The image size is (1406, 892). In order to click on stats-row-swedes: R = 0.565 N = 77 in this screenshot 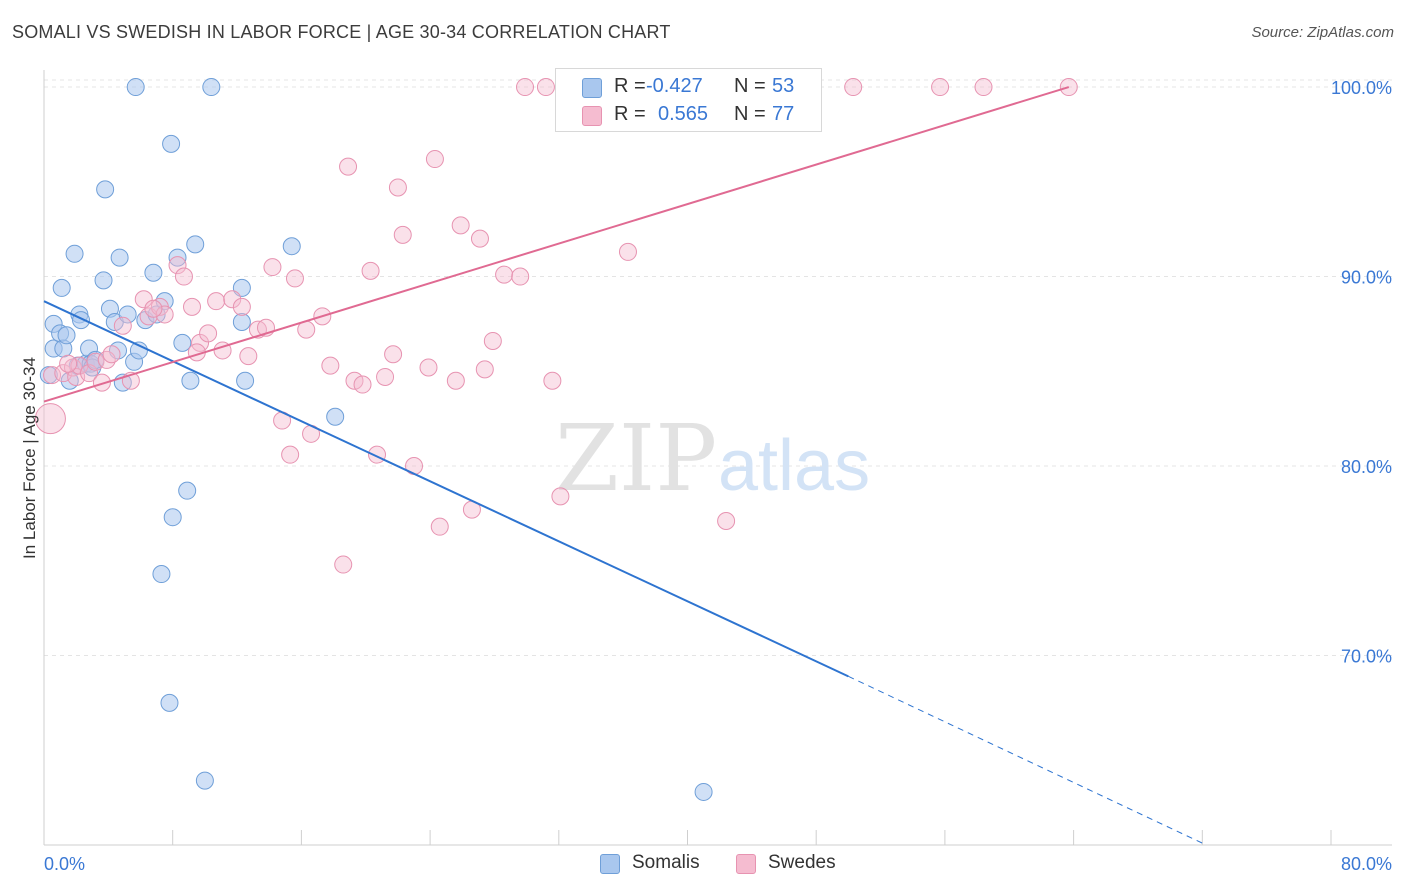, I will do `click(688, 115)`.